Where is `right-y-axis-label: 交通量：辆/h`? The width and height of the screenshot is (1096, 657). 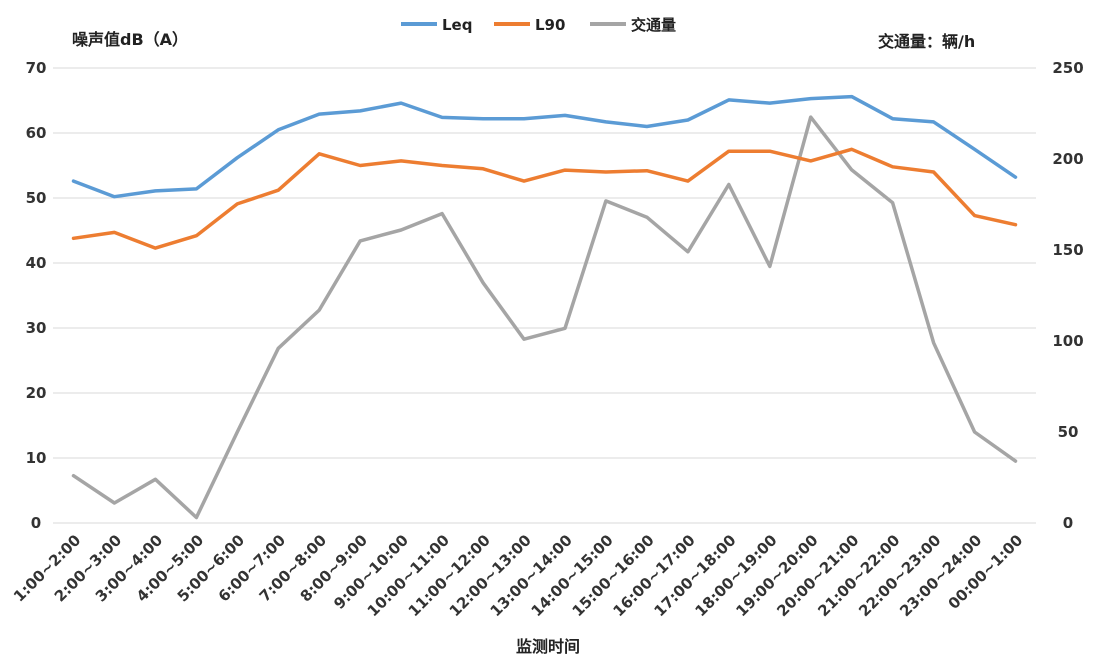
right-y-axis-label: 交通量：辆/h is located at coordinates (926, 41).